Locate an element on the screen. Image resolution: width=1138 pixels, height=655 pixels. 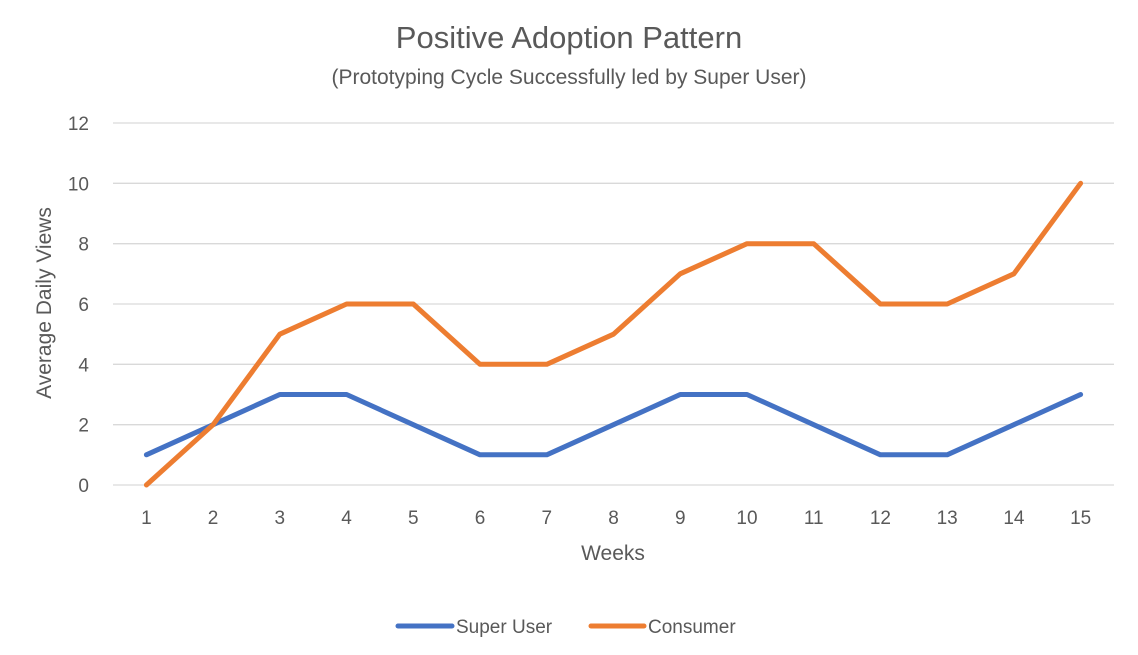
x-tick-label: 8 is located at coordinates (613, 518).